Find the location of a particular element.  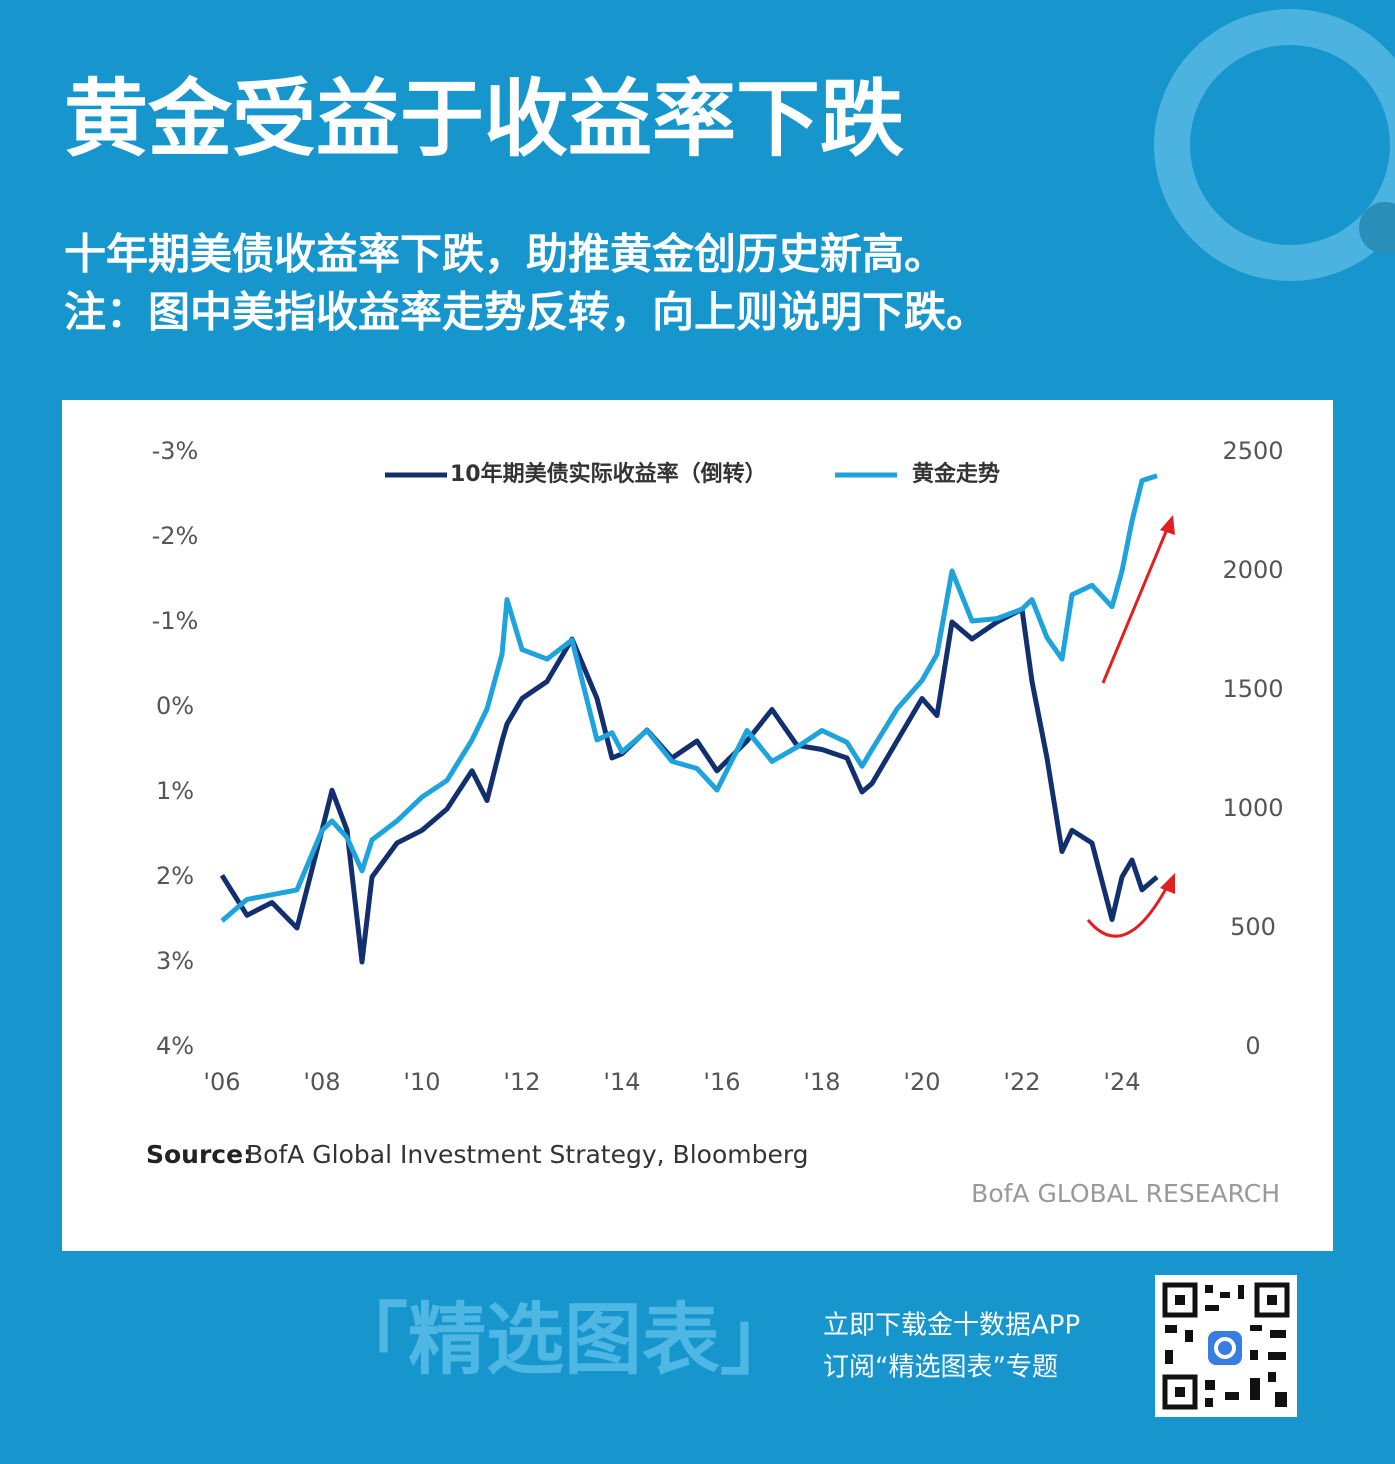

y2-tick-label: 500 is located at coordinates (1253, 927).